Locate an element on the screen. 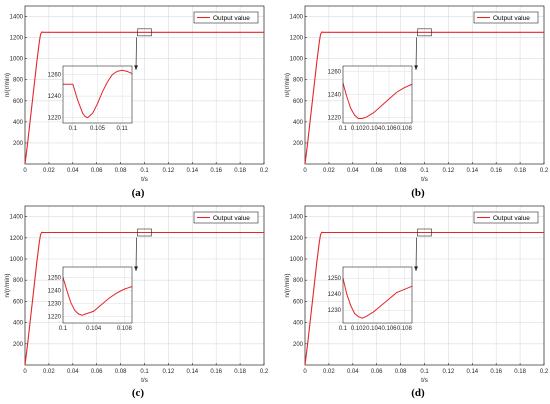  inset-y-tick-label: 1250 is located at coordinates (335, 279).